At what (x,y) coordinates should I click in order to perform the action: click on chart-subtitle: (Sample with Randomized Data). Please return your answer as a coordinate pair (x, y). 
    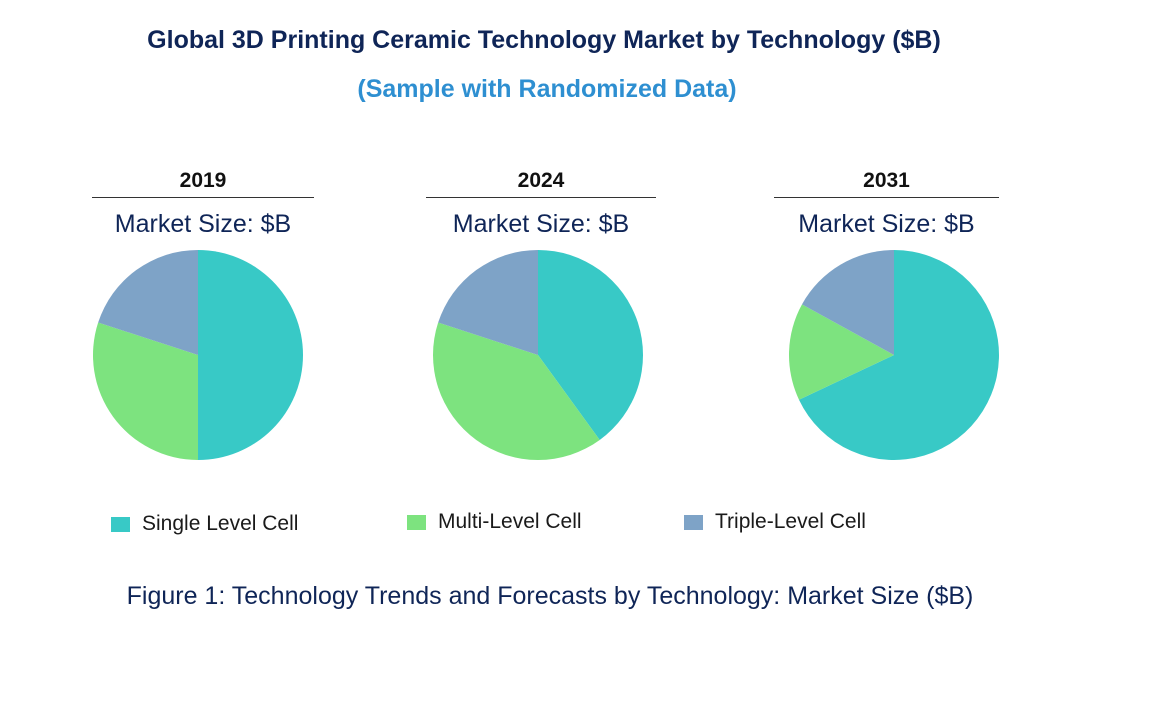
    Looking at the image, I should click on (547, 89).